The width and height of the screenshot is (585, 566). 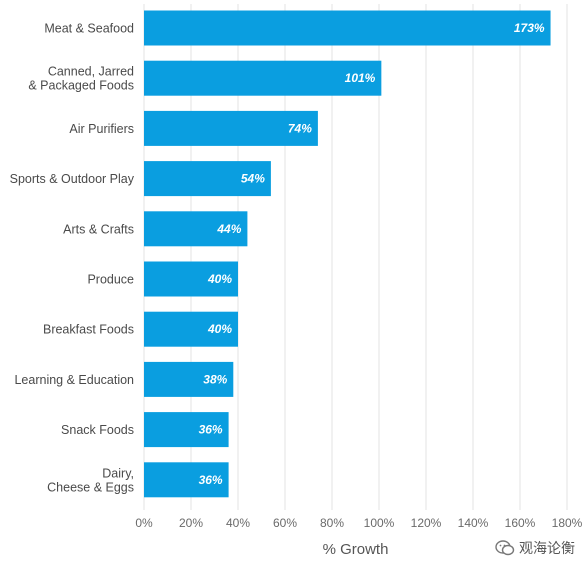 What do you see at coordinates (285, 523) in the screenshot?
I see `x-tick-label: 60%` at bounding box center [285, 523].